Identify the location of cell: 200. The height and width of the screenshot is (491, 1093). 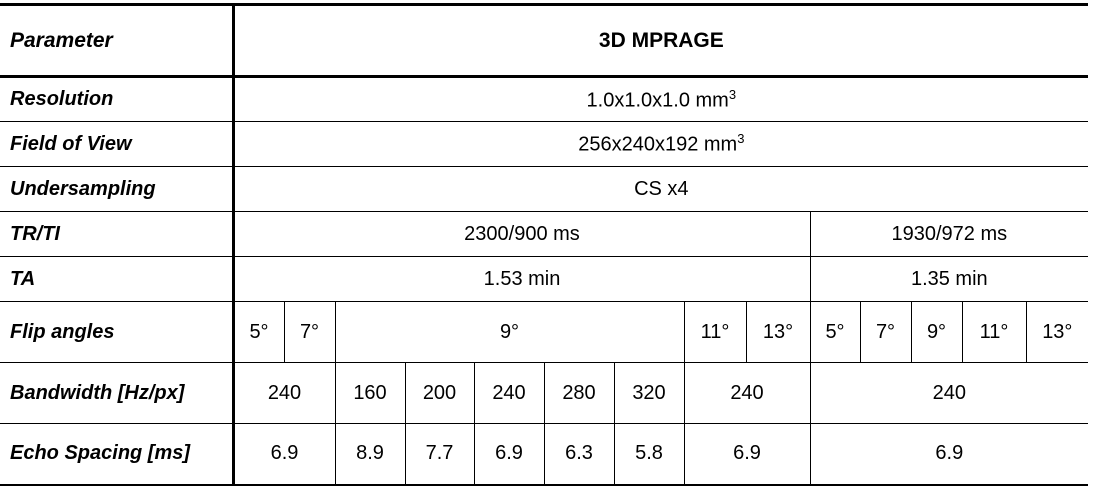
(439, 393).